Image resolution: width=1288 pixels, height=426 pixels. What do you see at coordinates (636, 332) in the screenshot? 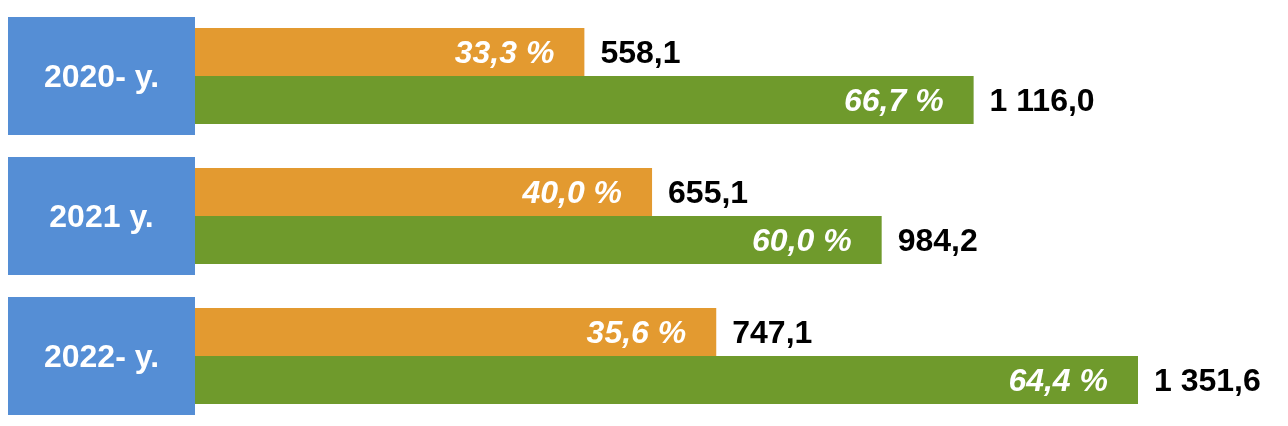
I see `annotation: 35,6 %` at bounding box center [636, 332].